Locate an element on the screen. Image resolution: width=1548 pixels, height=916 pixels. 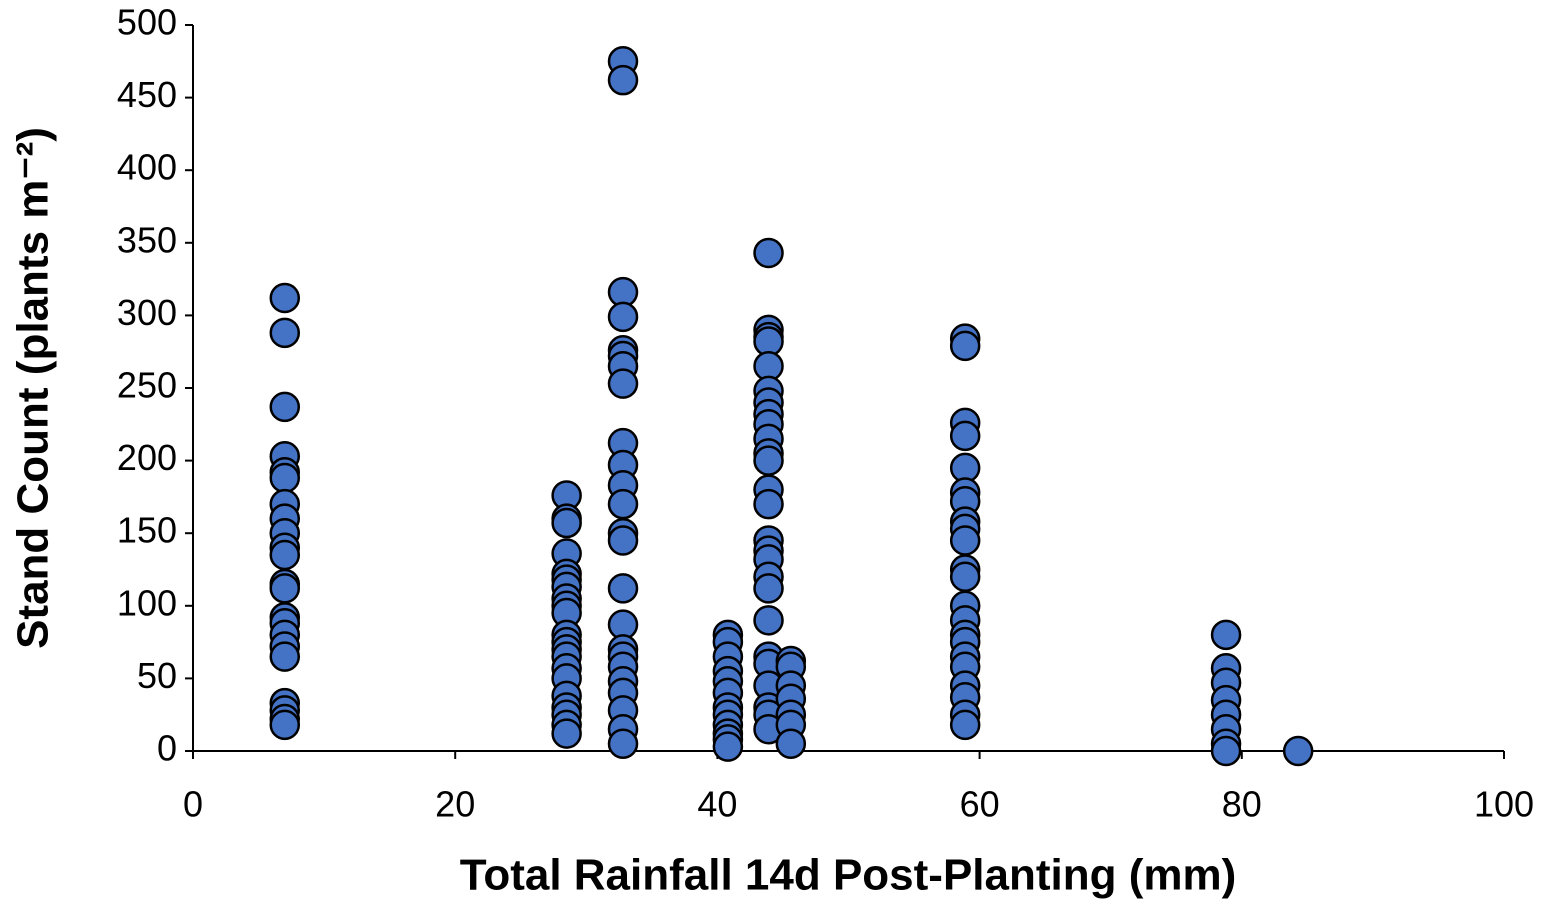
y-tick-label: 350 is located at coordinates (147, 239).